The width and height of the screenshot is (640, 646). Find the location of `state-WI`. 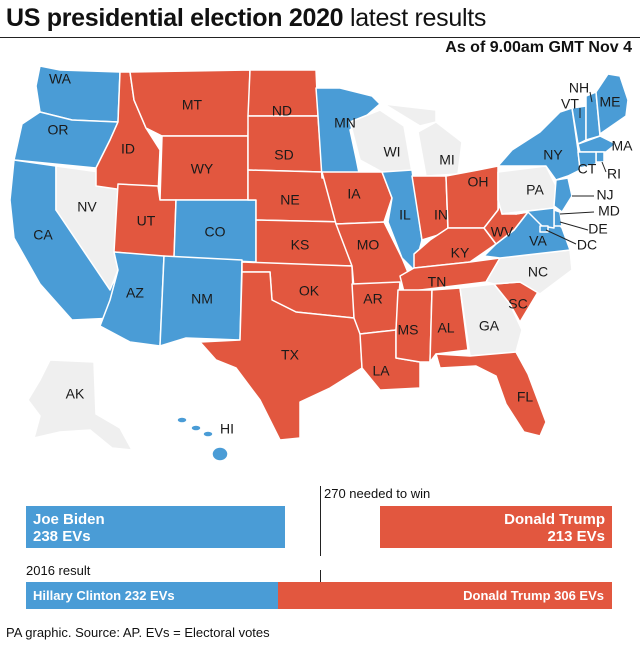

state-WI is located at coordinates (381, 141).